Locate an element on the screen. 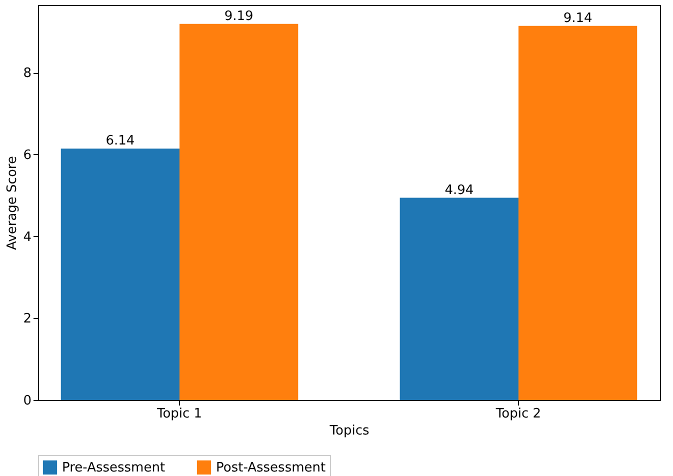  data-label: 6.14 is located at coordinates (120, 141).